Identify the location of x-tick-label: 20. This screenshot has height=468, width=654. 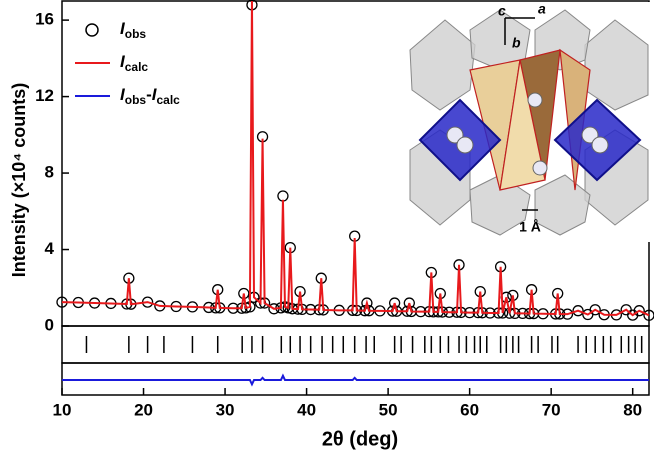
(143, 409).